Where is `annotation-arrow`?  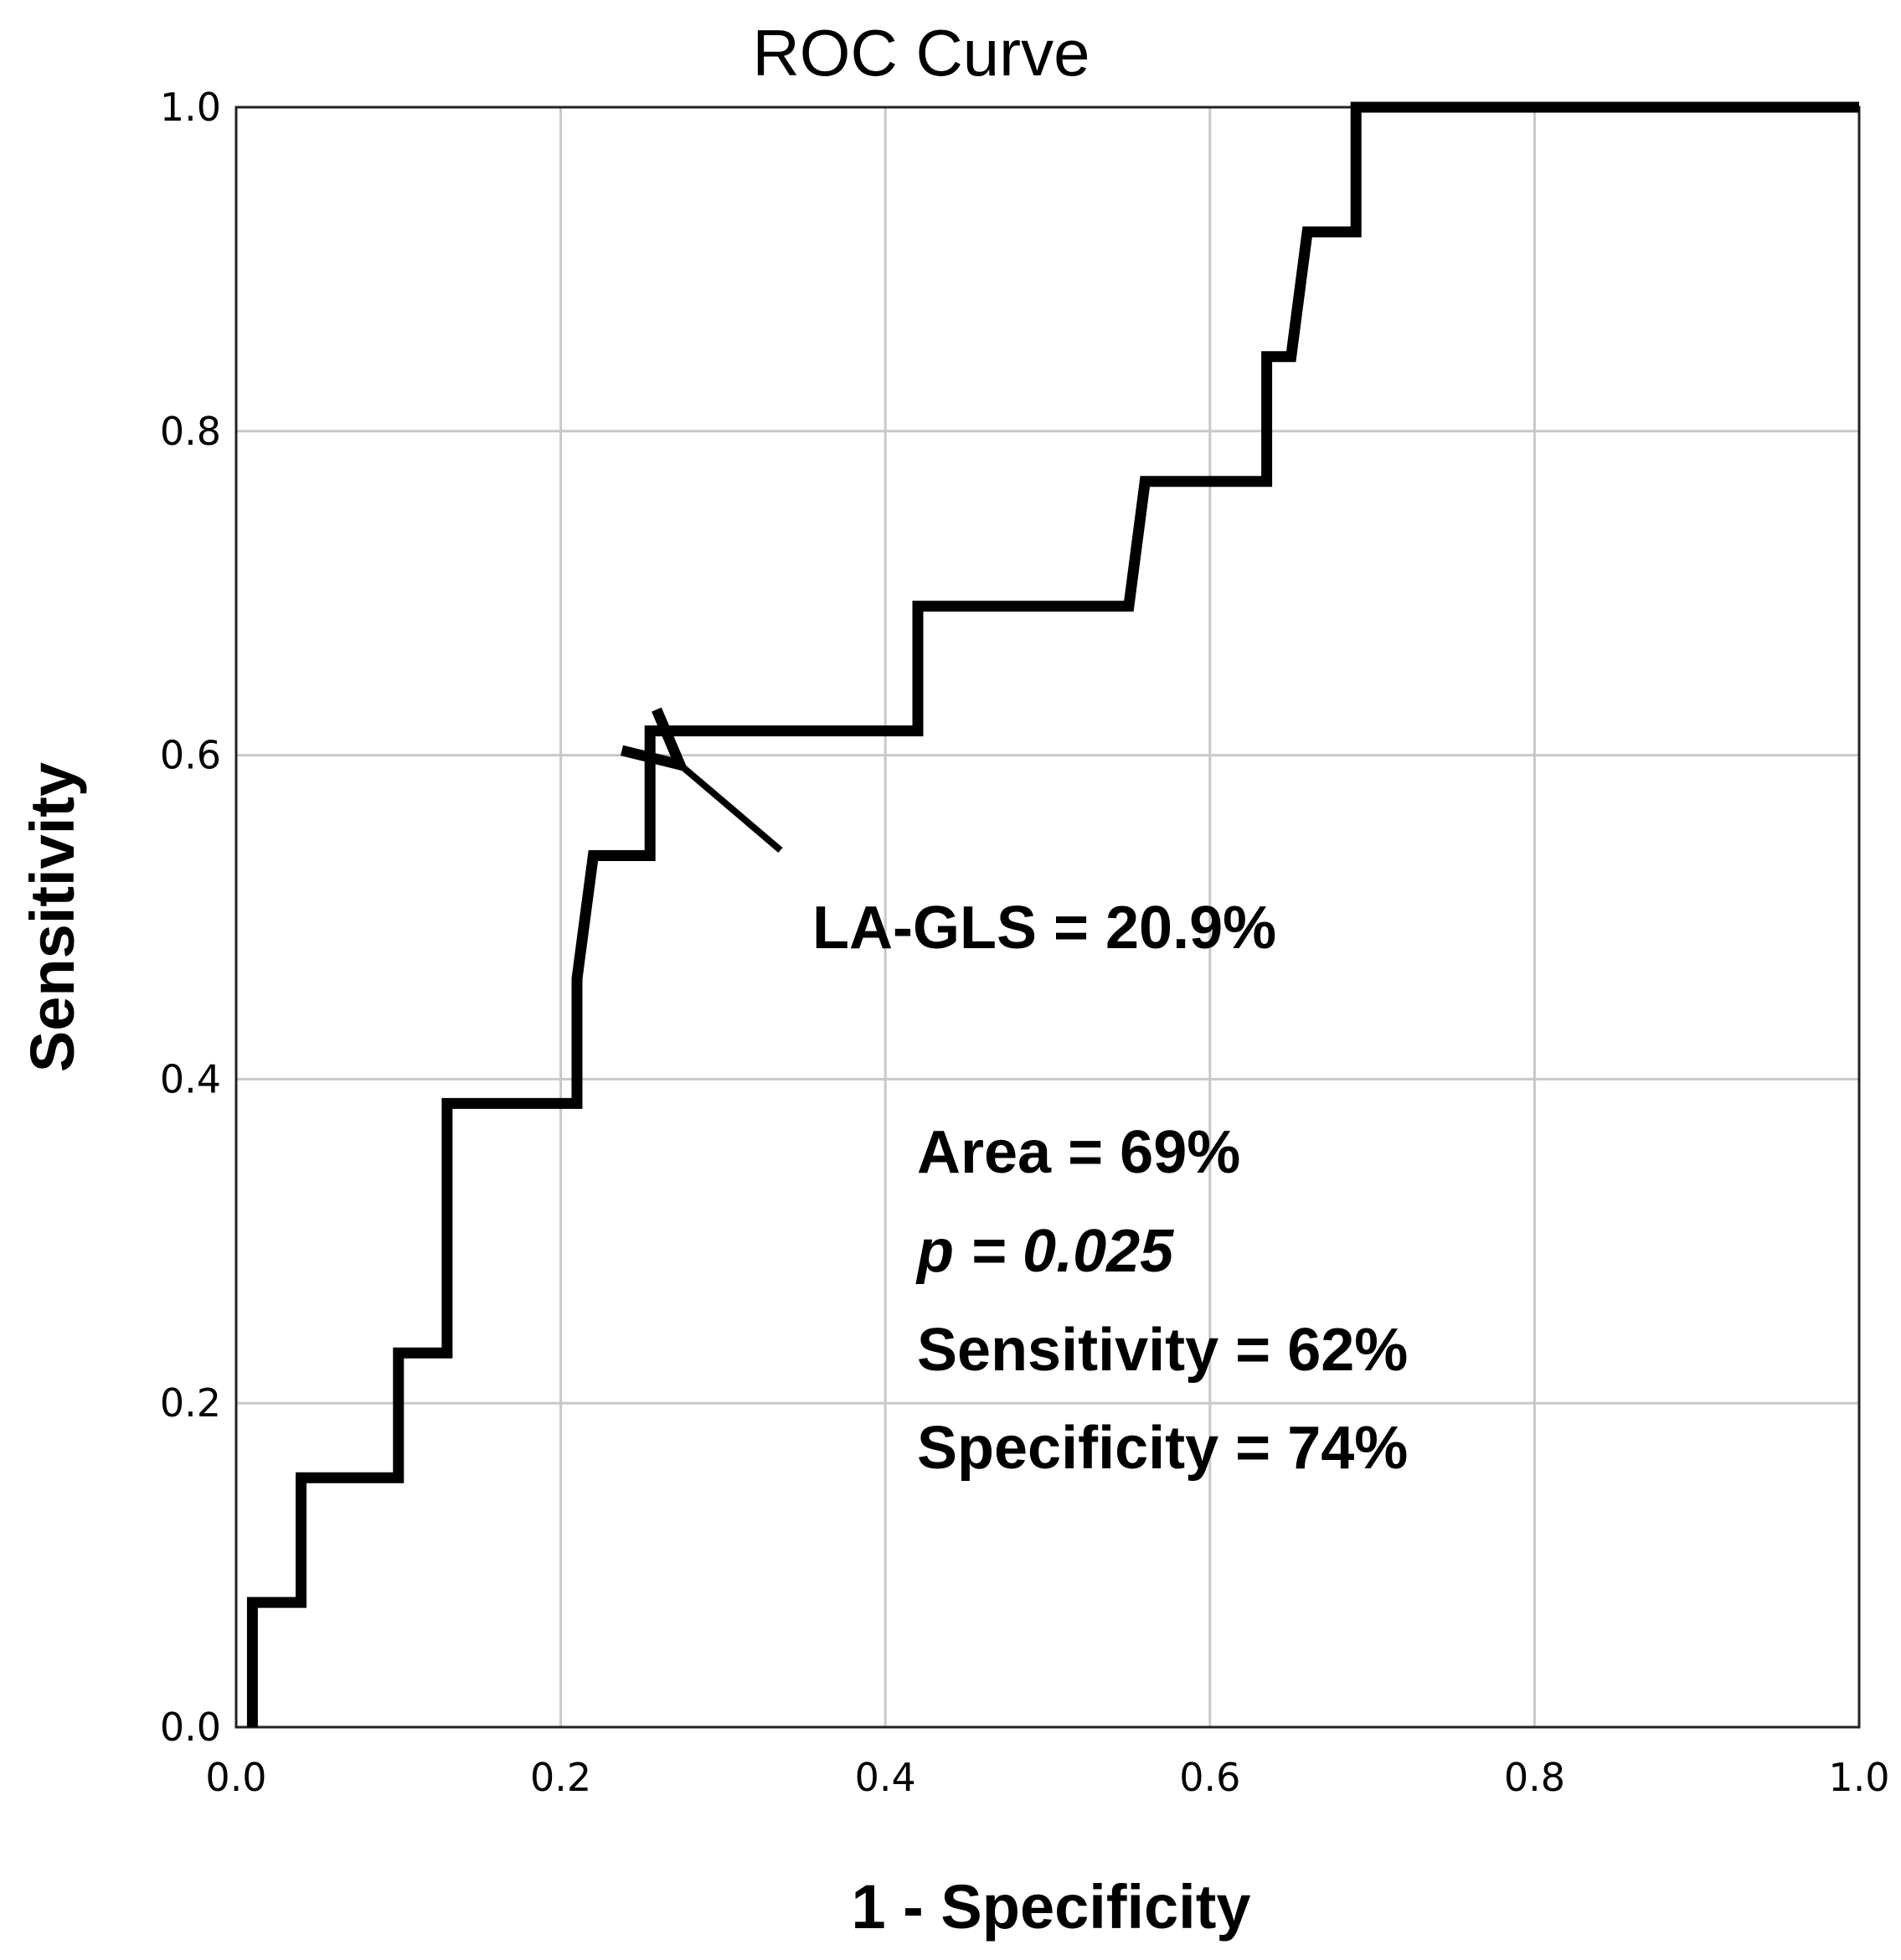 annotation-arrow is located at coordinates (731, 810).